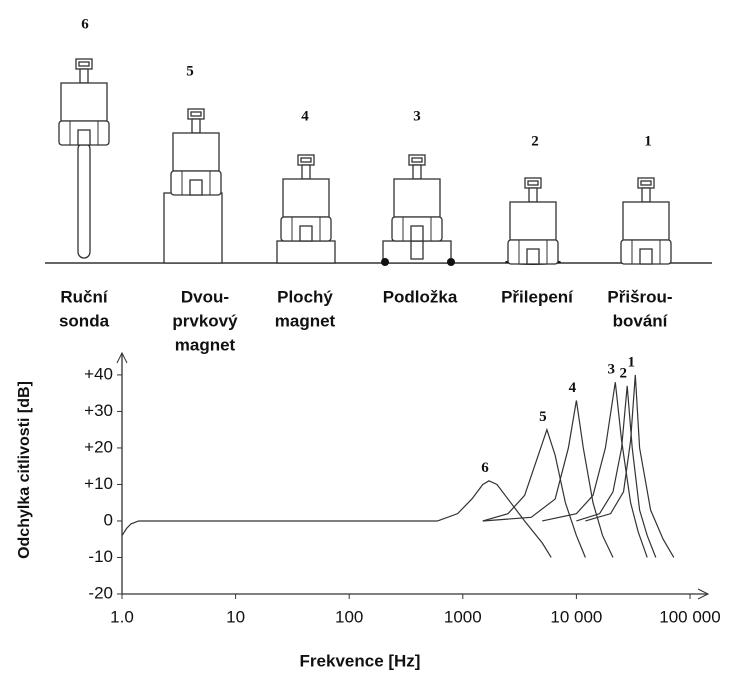  Describe the element at coordinates (576, 616) in the screenshot. I see `x-tick-label: 10 000` at that location.